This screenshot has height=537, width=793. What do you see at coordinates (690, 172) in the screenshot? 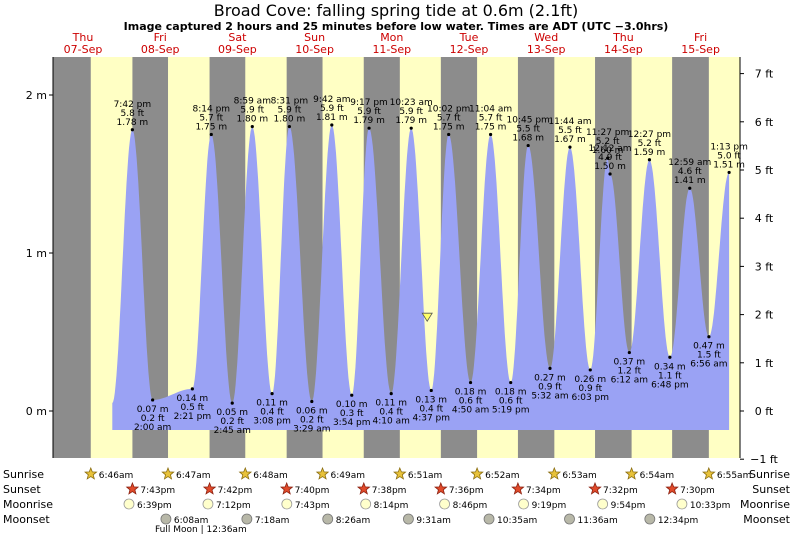
I see `high-tide-feet: 4.6 ft` at bounding box center [690, 172].